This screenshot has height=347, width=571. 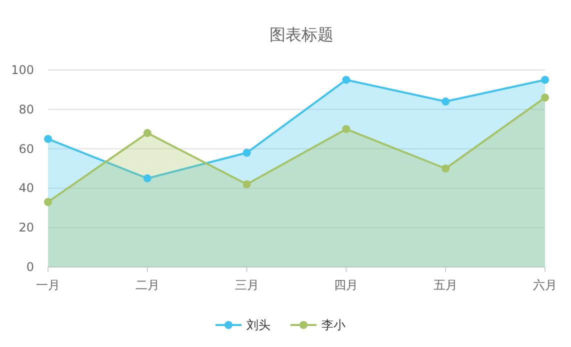 What do you see at coordinates (147, 285) in the screenshot?
I see `x-tick-label: 二月` at bounding box center [147, 285].